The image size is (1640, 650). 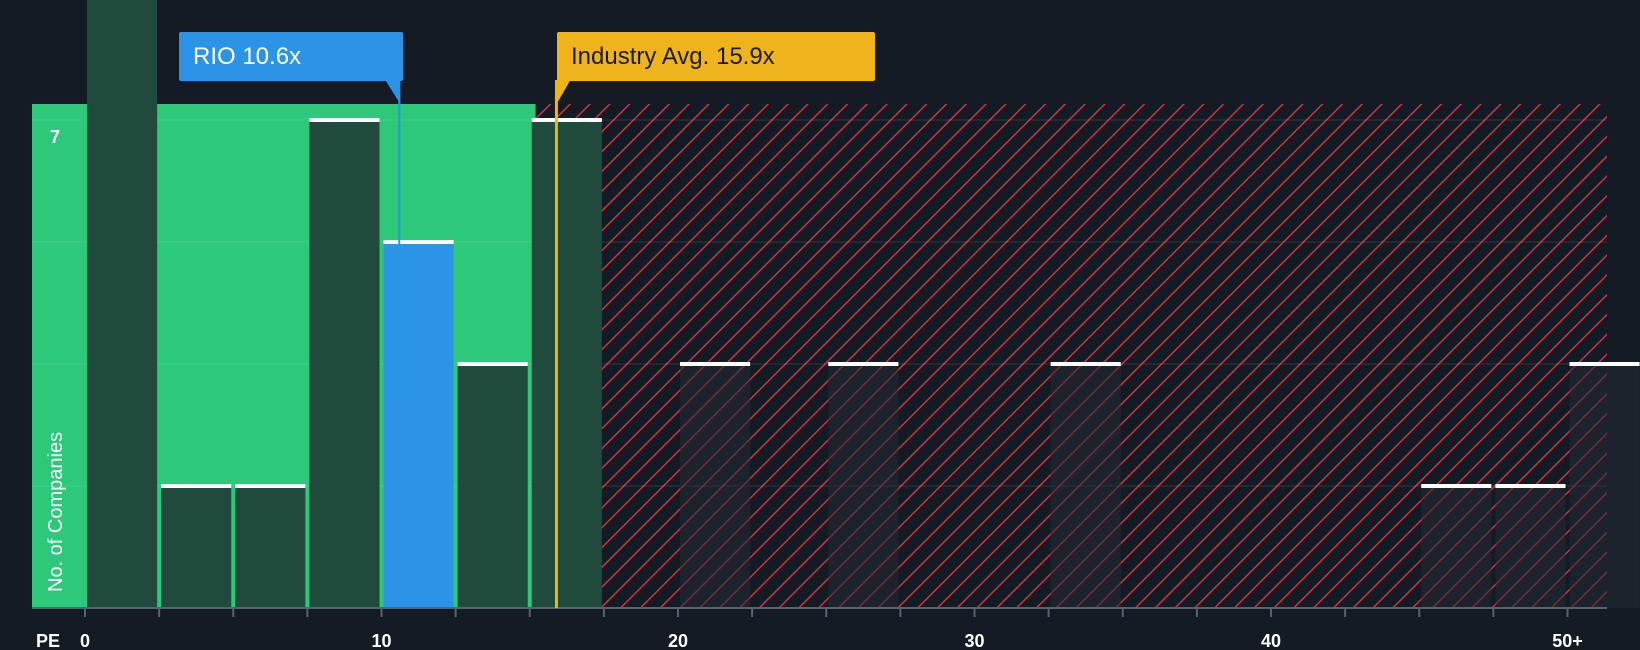 What do you see at coordinates (678, 640) in the screenshot?
I see `x-tick-label: 20` at bounding box center [678, 640].